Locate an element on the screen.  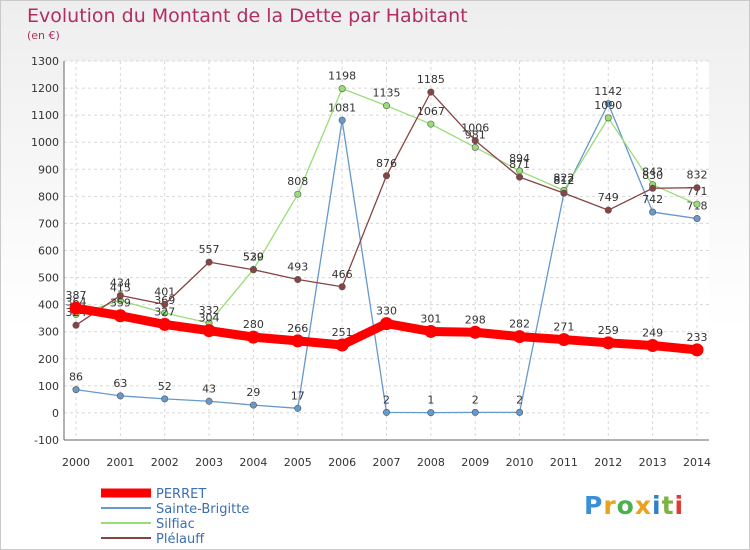
data-label: 808 is located at coordinates (297, 181).